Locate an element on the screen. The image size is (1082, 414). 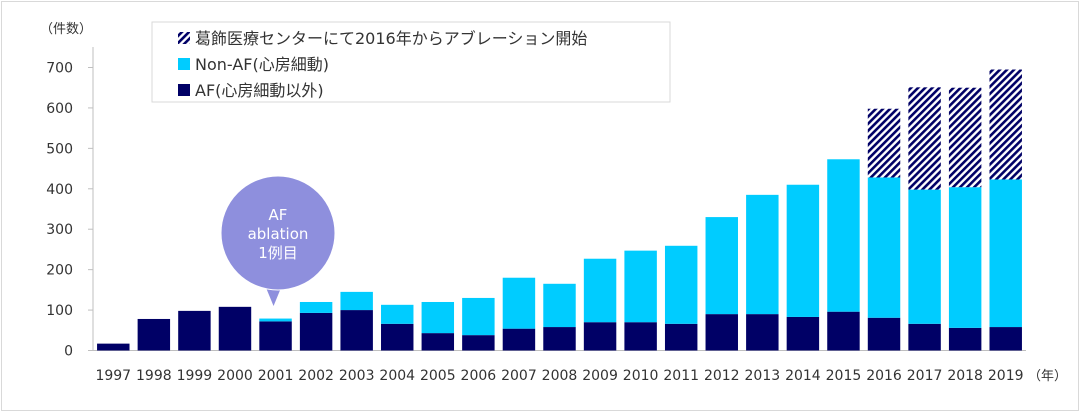
x-tick-label: 2010 is located at coordinates (641, 376).